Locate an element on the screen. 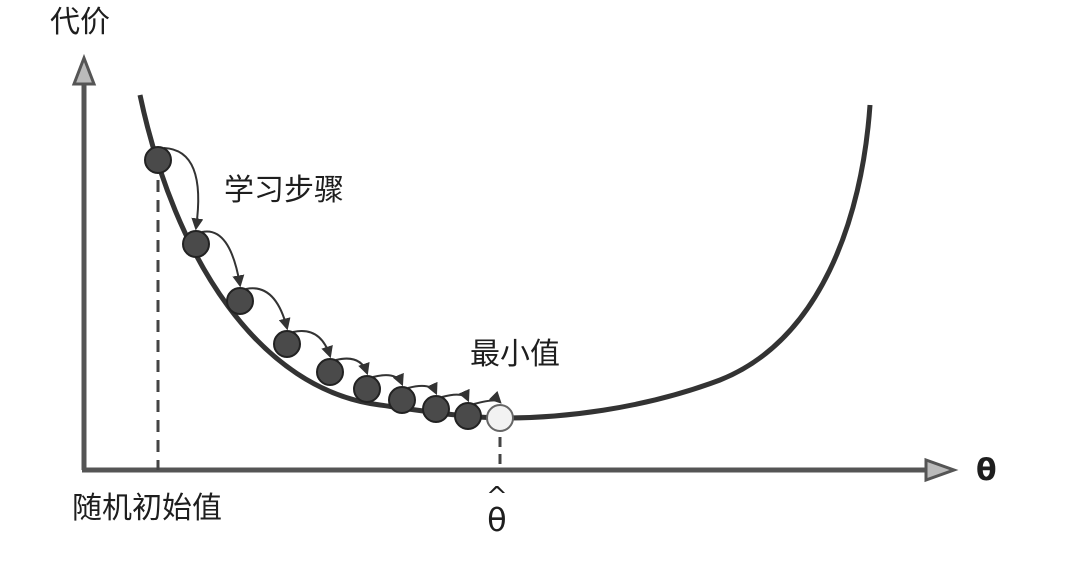 This screenshot has height=566, width=1088. theta-hat-label: ^ θ is located at coordinates (497, 510).